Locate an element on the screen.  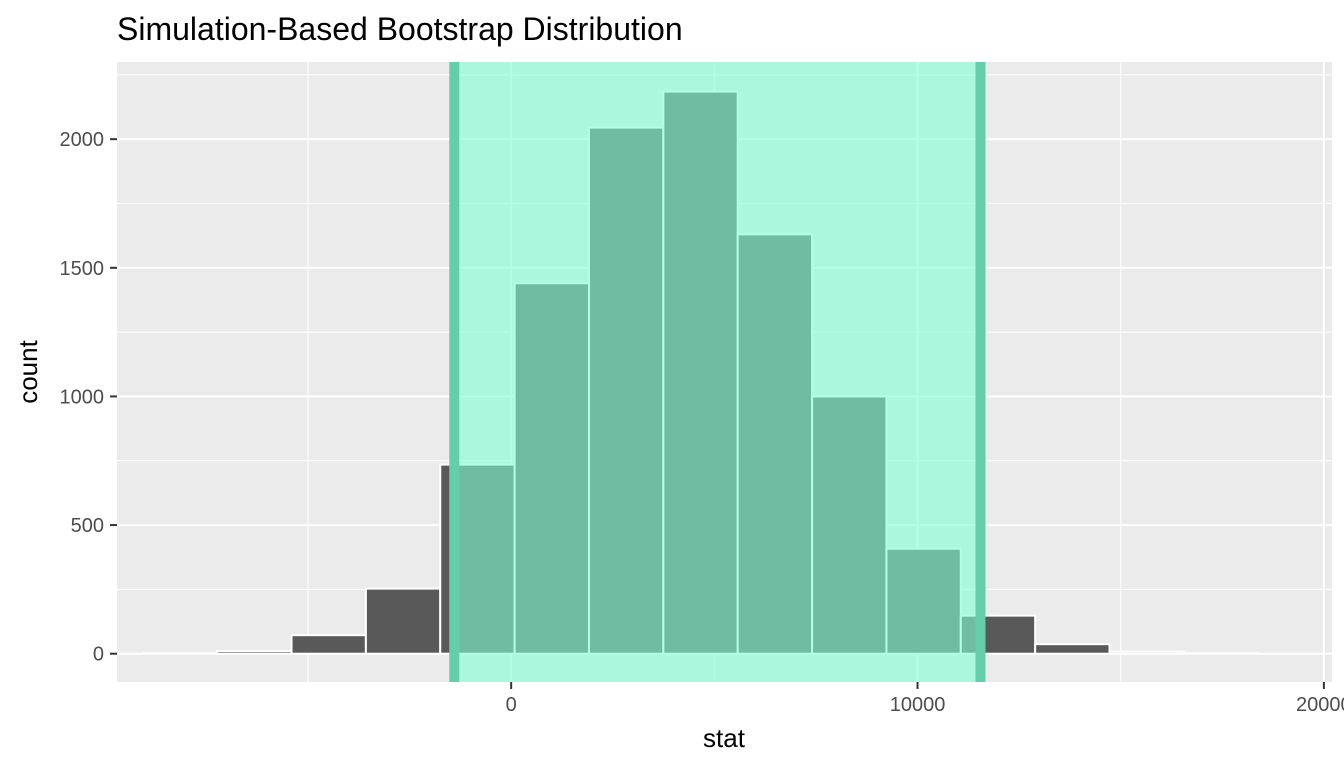
y-axis-title: count is located at coordinates (28, 371).